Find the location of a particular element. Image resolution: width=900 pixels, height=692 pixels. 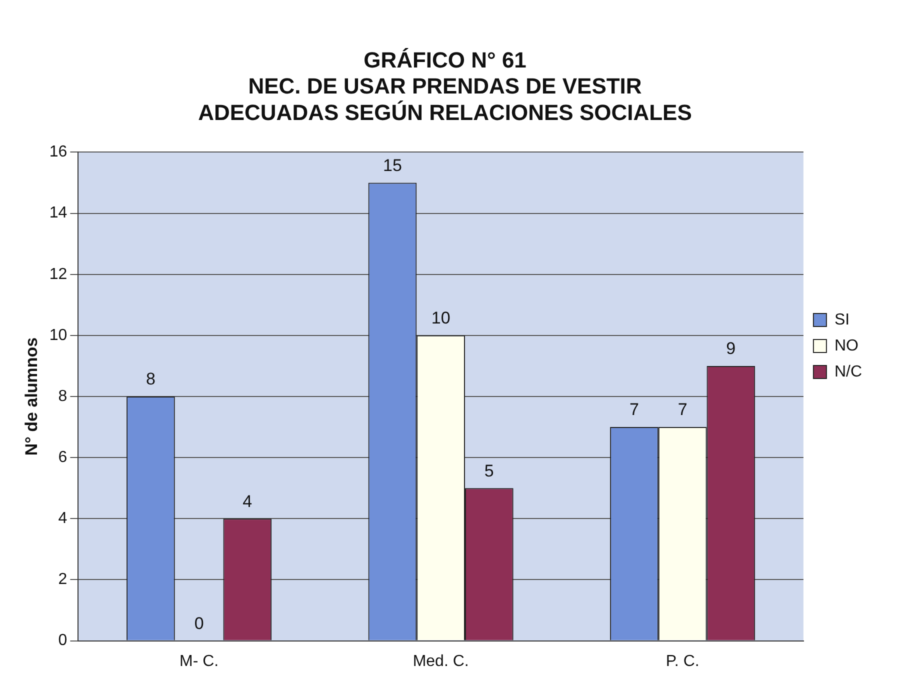

y-tick-label: 6 is located at coordinates (63, 457).